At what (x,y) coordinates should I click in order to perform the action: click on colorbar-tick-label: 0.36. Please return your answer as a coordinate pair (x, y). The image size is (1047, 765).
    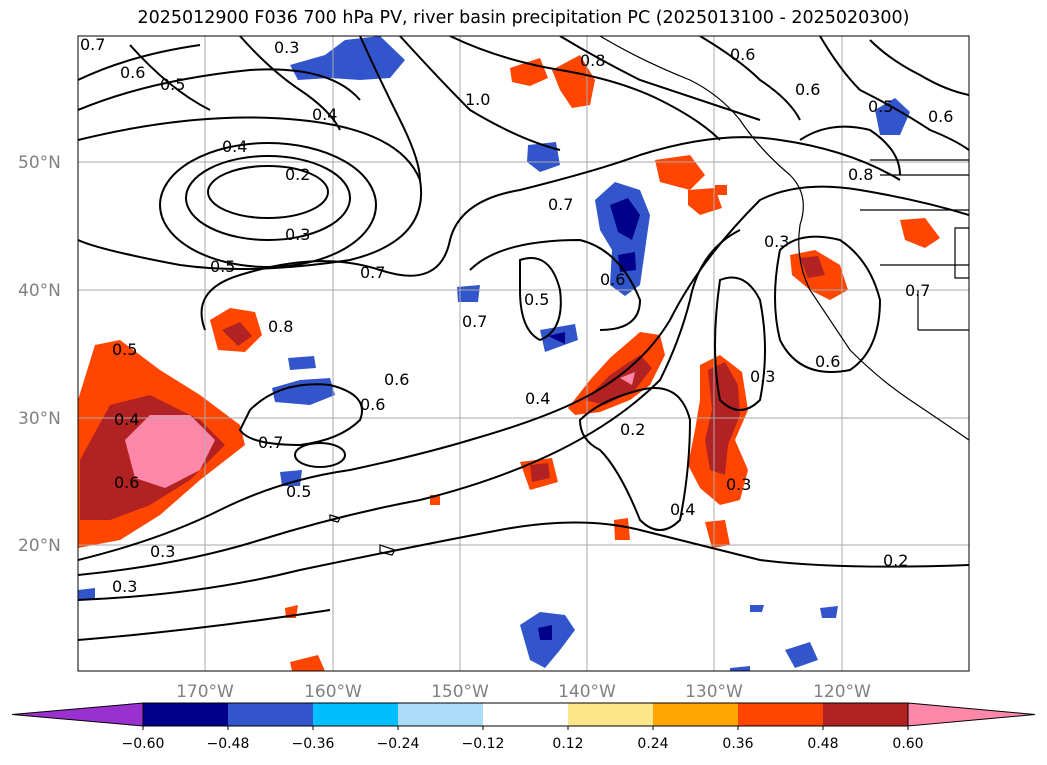
    Looking at the image, I should click on (737, 744).